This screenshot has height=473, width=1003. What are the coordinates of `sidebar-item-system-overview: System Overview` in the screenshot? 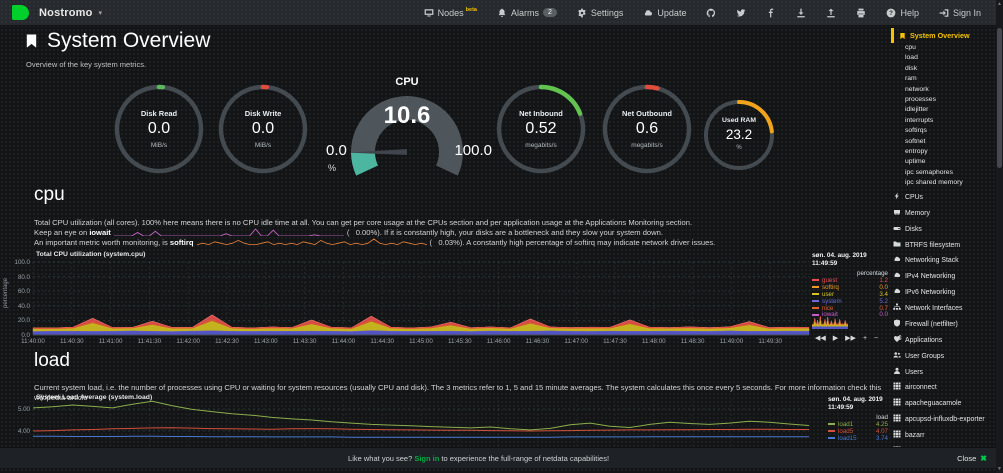 It's located at (942, 35).